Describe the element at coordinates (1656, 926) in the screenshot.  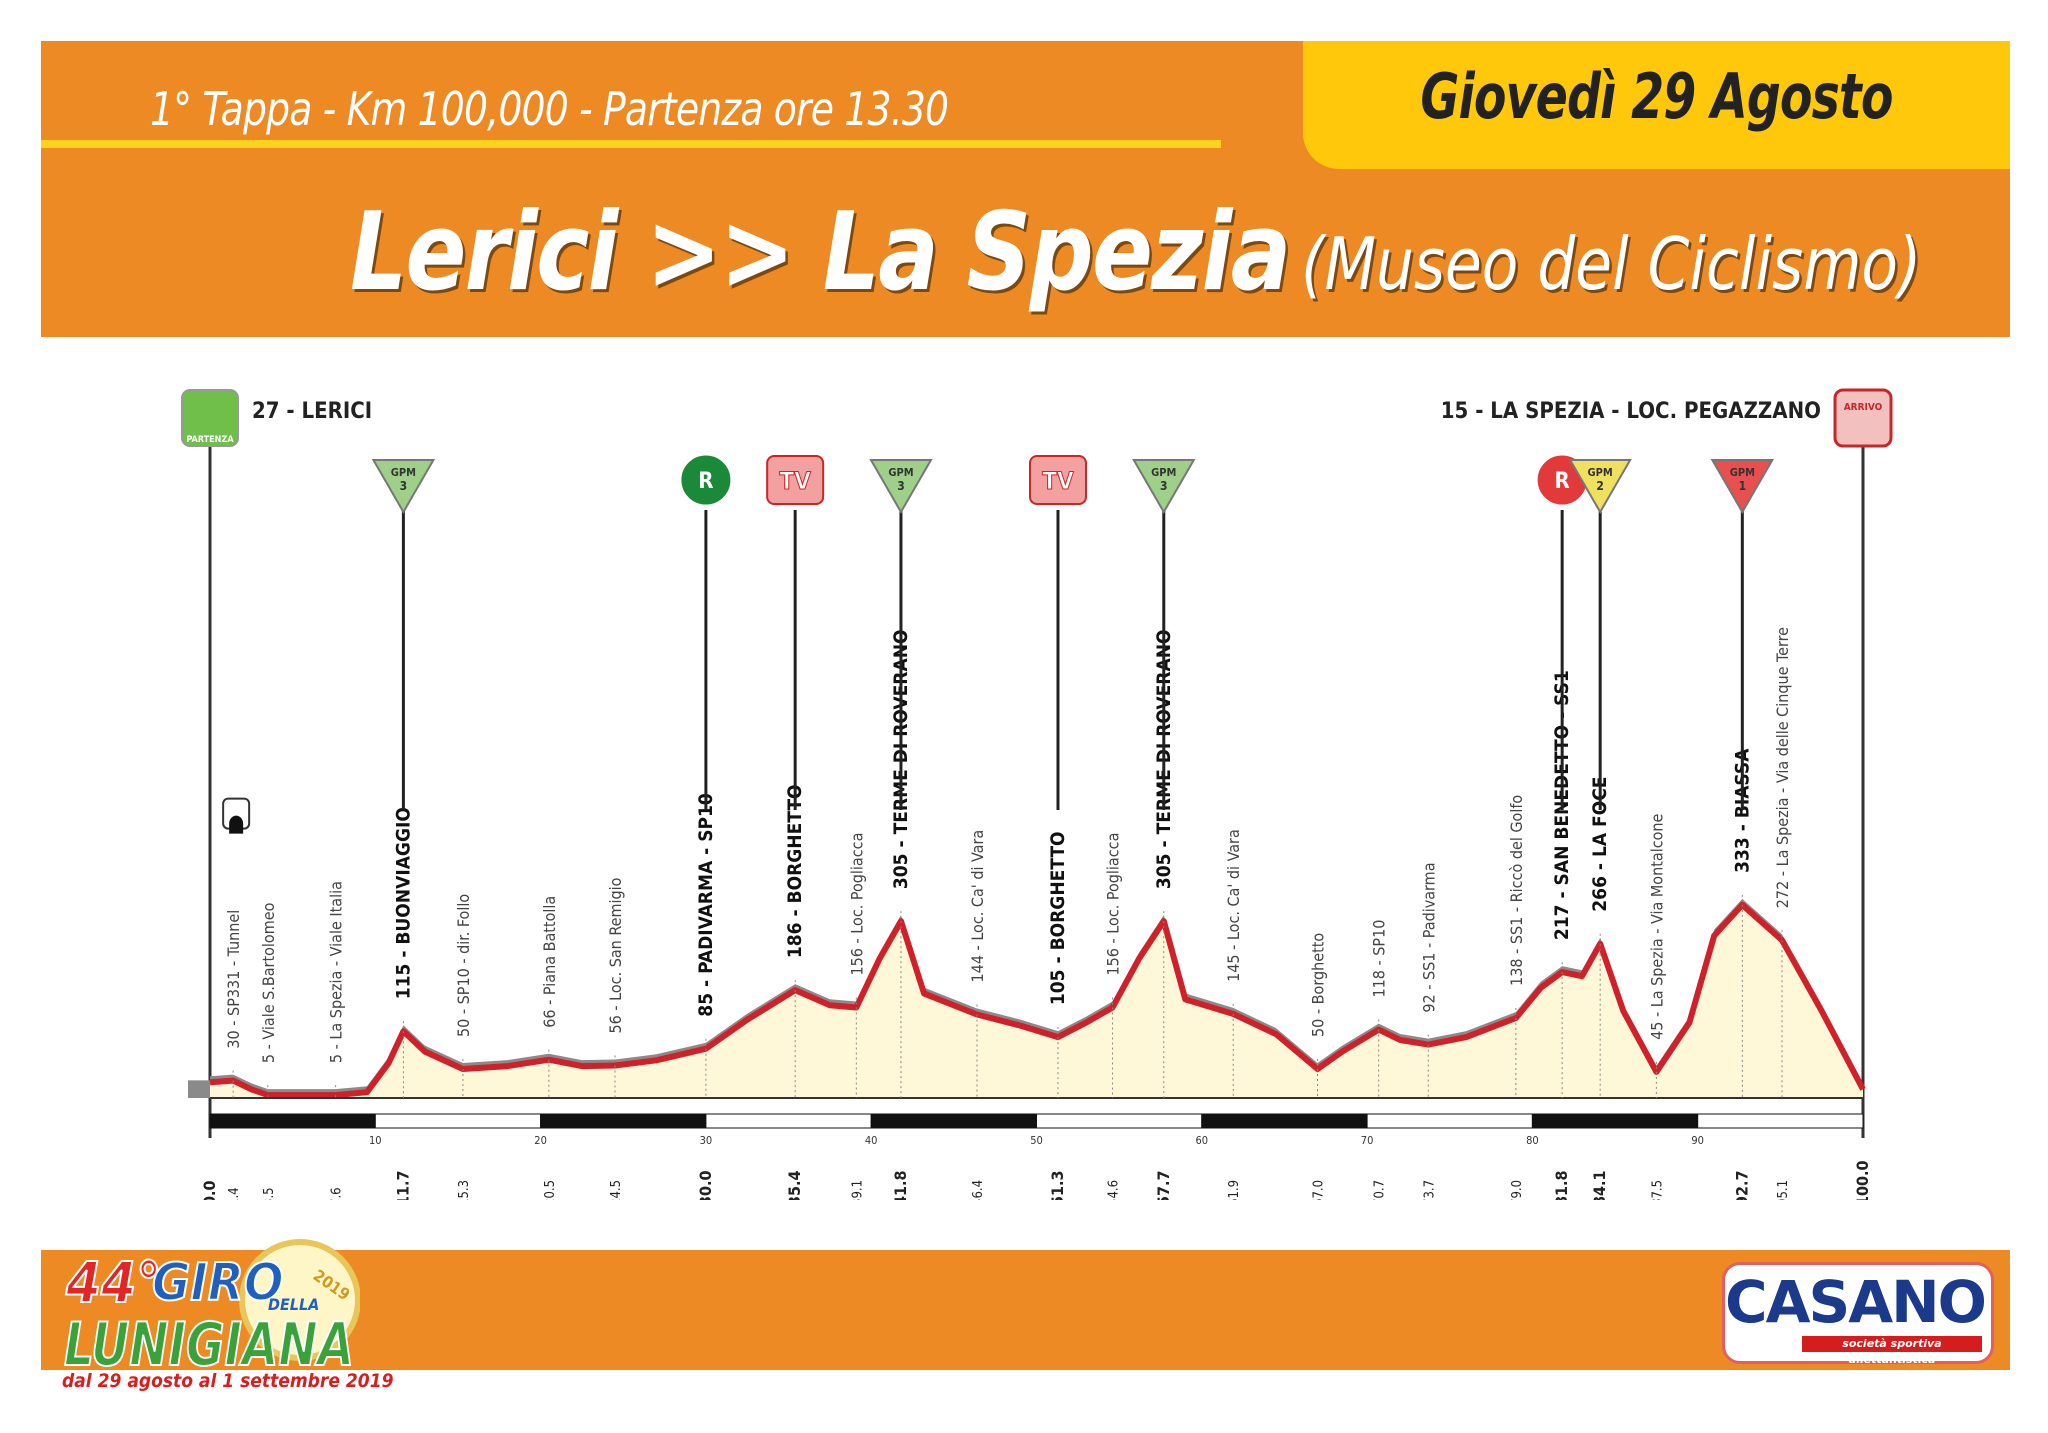
I see `point-label: 45 - La Spezia - Via Montalcone` at that location.